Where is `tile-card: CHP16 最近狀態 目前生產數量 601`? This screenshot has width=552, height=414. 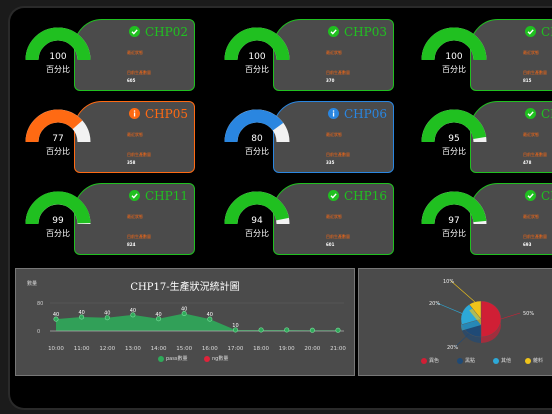 tile-card: CHP16 最近狀態 目前生產數量 601 is located at coordinates (333, 219).